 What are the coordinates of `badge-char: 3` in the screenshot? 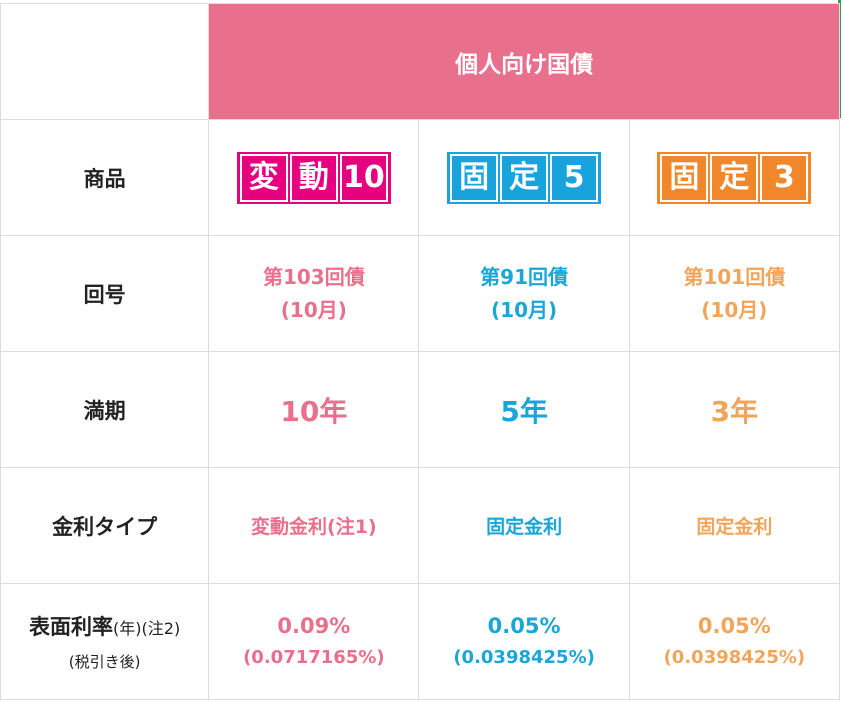 It's located at (784, 177).